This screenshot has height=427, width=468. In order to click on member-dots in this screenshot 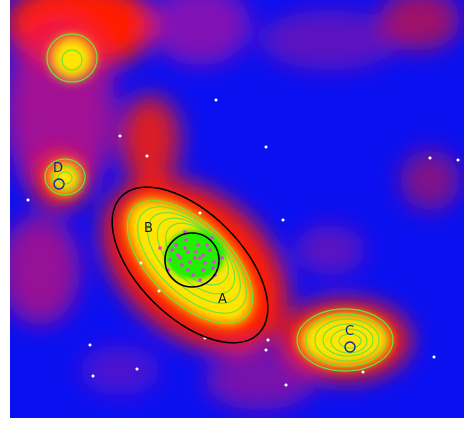, I will do `click(191, 256)`.